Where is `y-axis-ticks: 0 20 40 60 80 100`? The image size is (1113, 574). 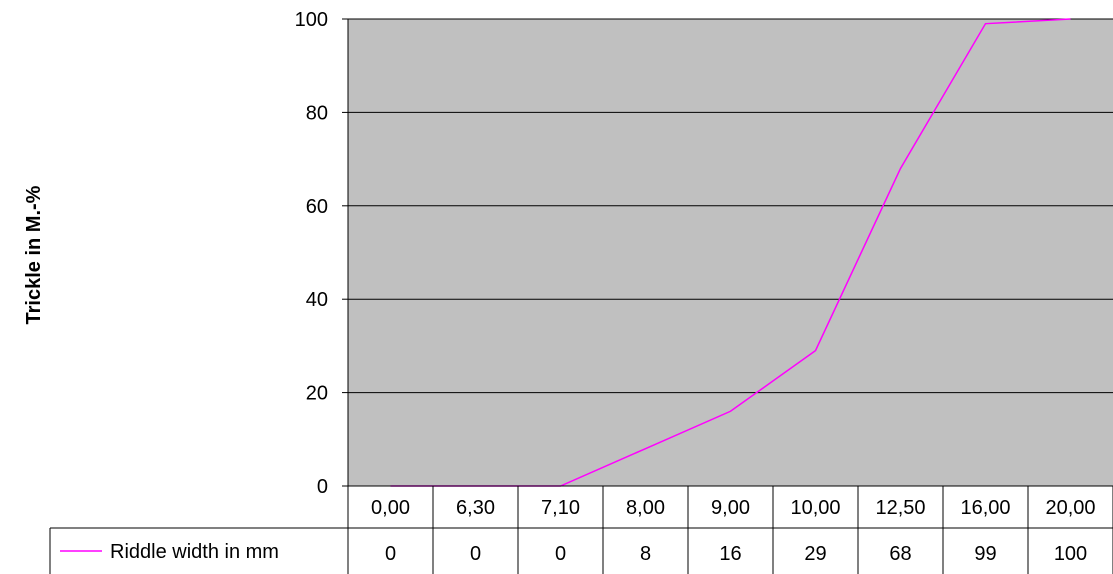 y-axis-ticks: 0 20 40 60 80 100 is located at coordinates (321, 253).